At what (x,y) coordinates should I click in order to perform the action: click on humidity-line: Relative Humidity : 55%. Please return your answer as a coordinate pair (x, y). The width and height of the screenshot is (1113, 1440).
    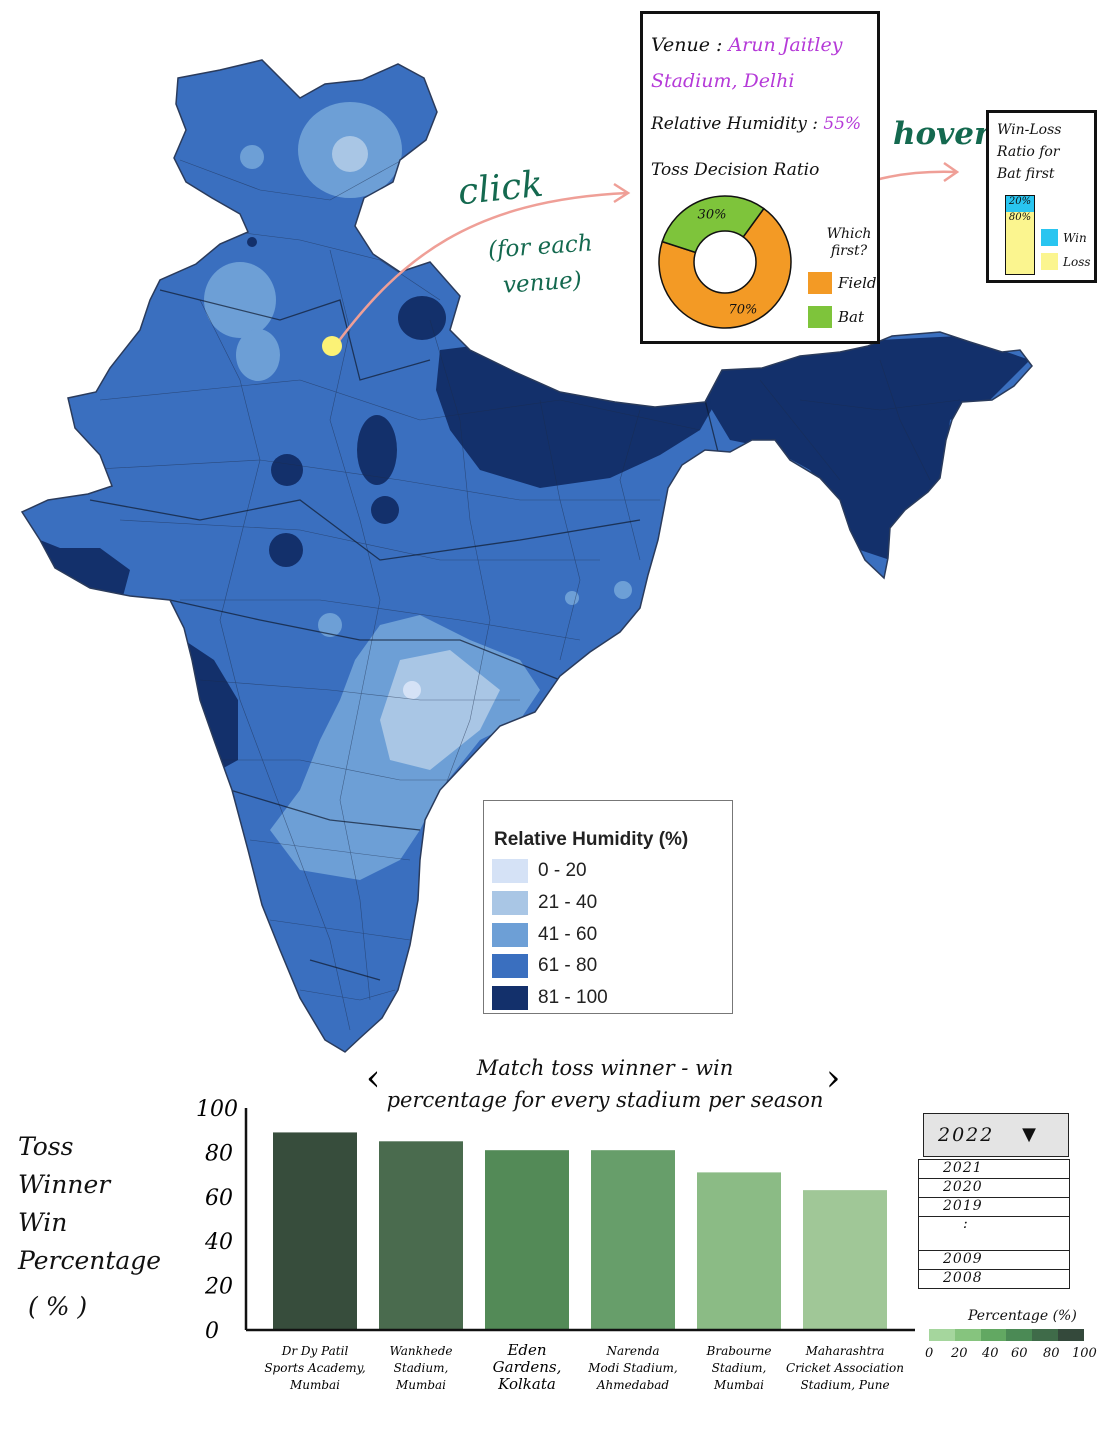
    Looking at the image, I should click on (756, 124).